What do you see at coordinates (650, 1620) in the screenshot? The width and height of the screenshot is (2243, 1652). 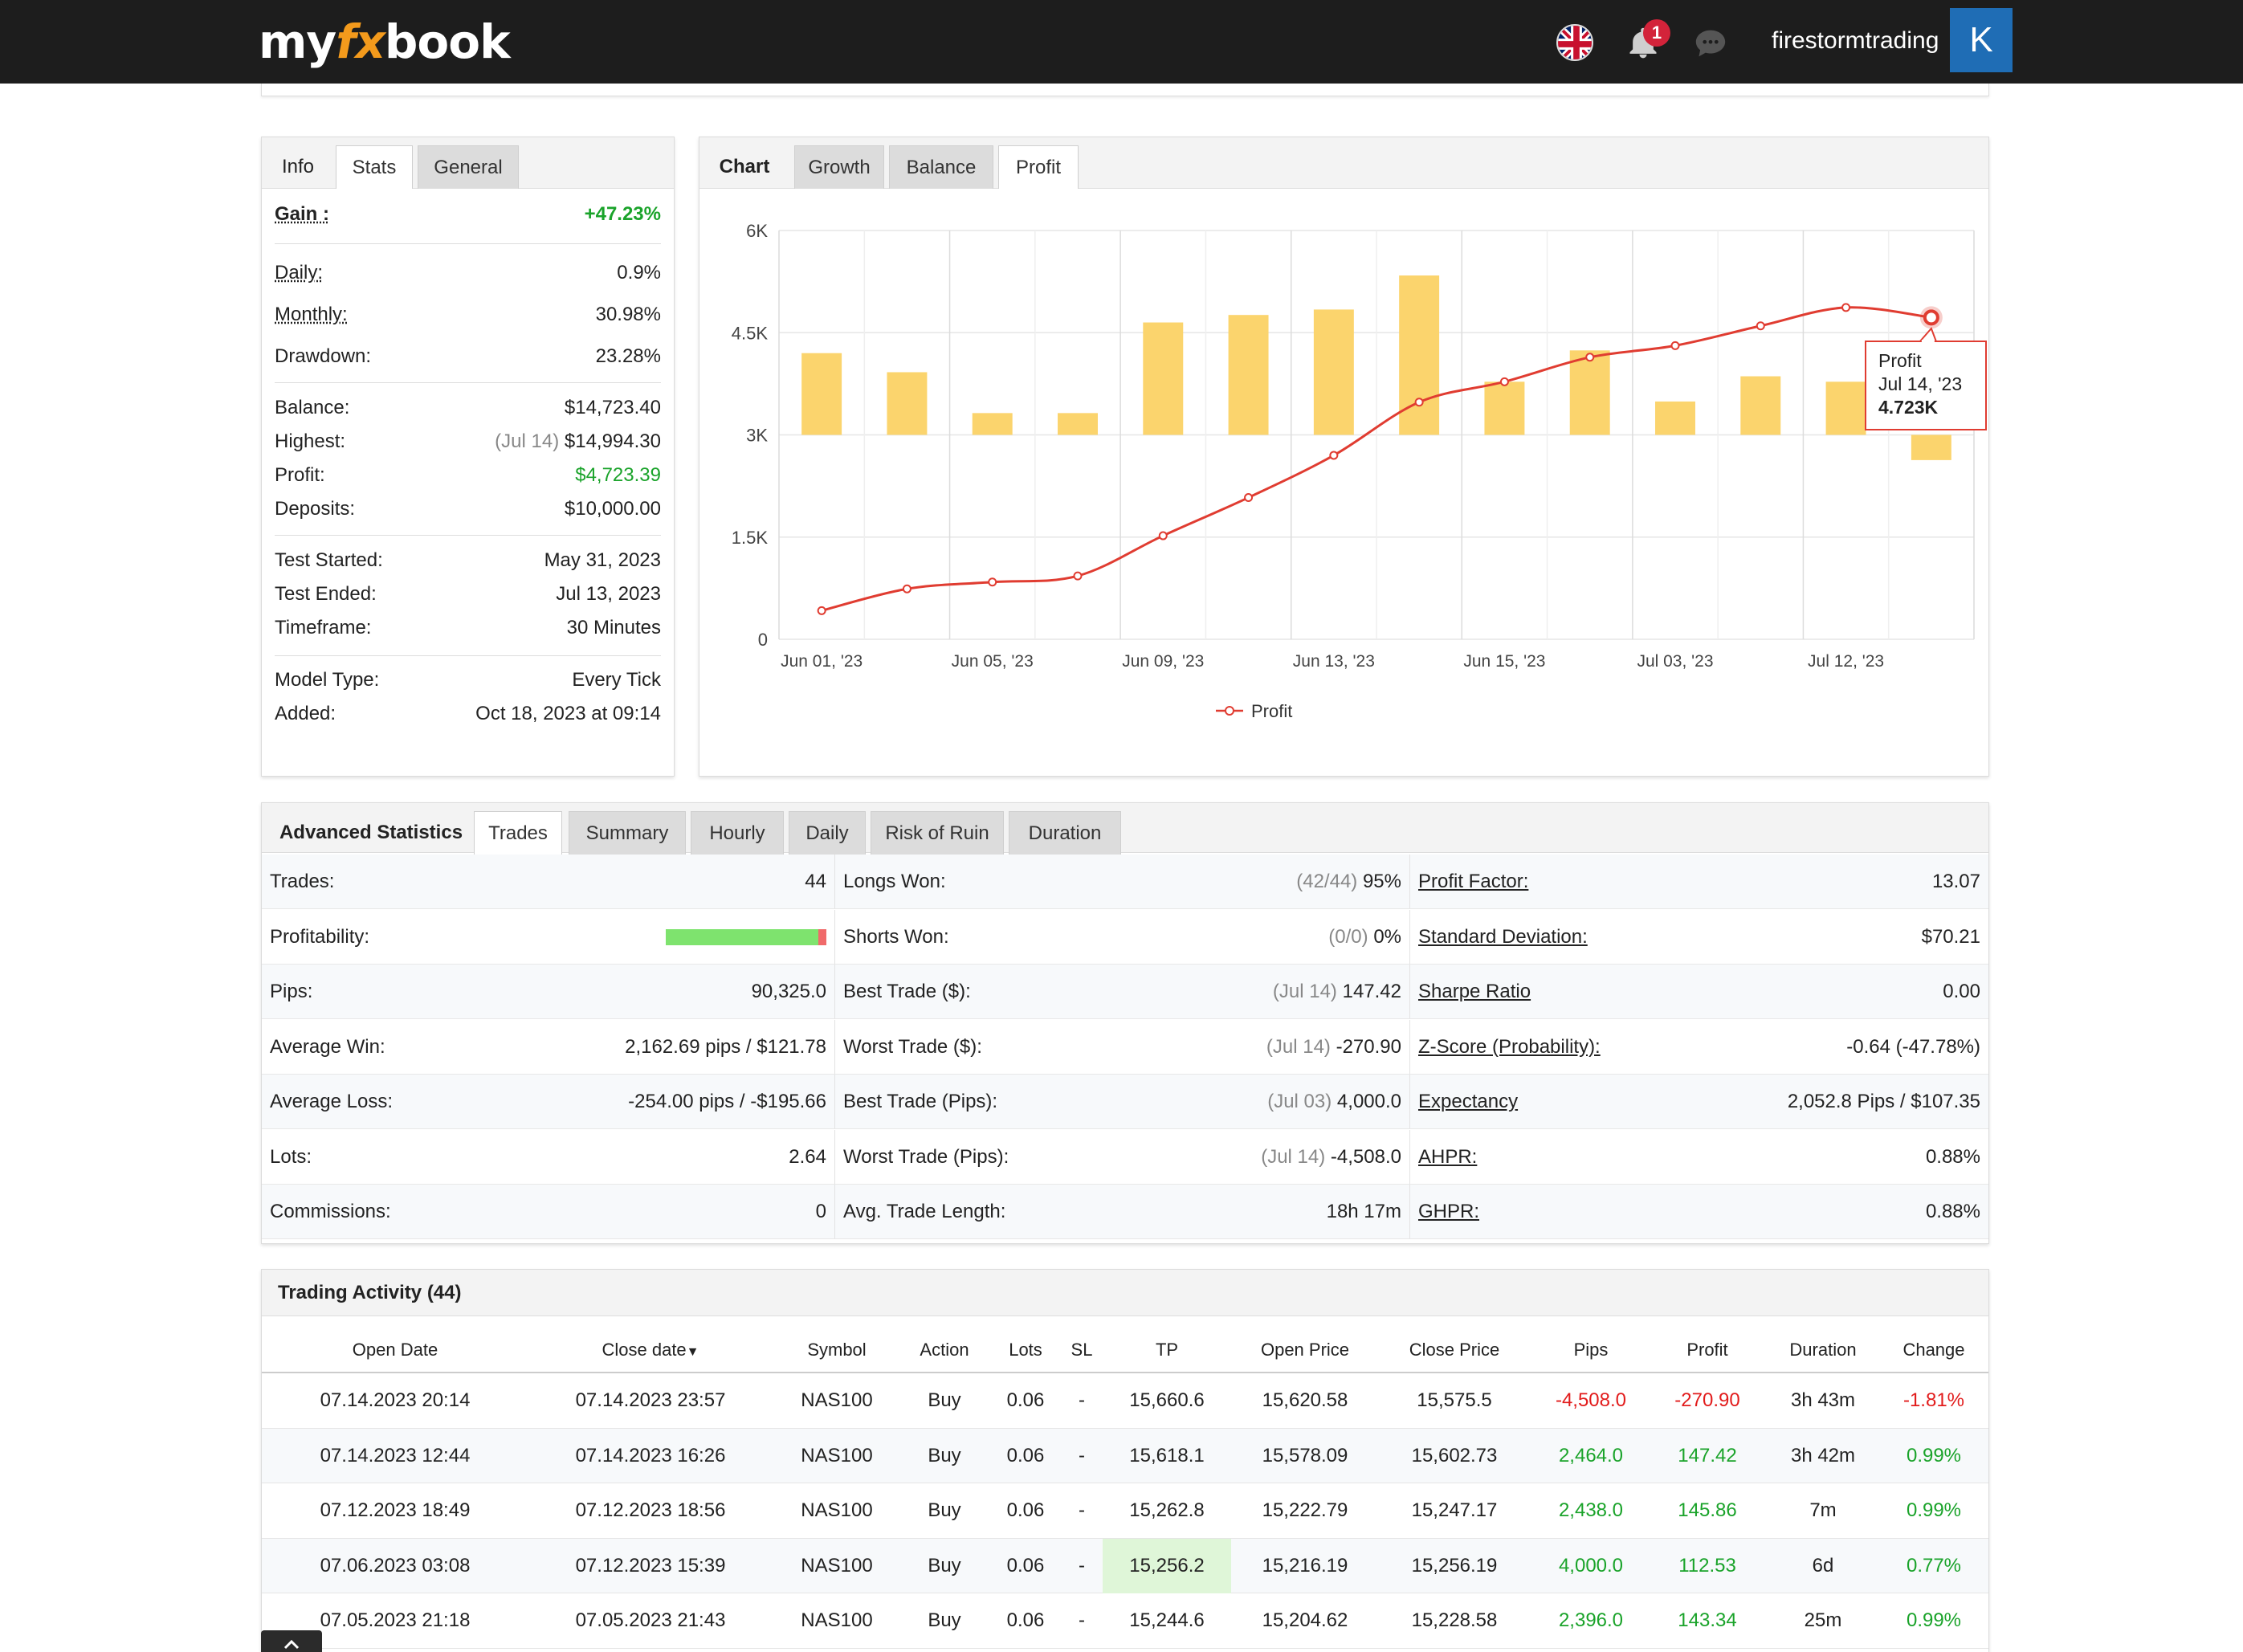 I see `table-cell: 07.05.2023 21:43` at bounding box center [650, 1620].